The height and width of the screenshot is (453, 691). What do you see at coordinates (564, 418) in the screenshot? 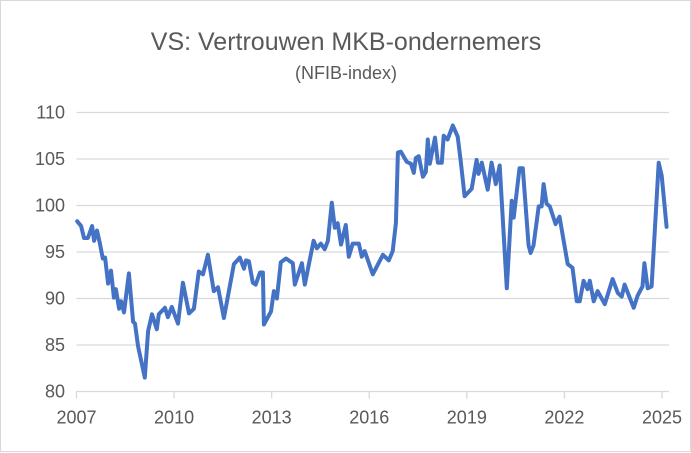
I see `x-tick-label: 2022` at bounding box center [564, 418].